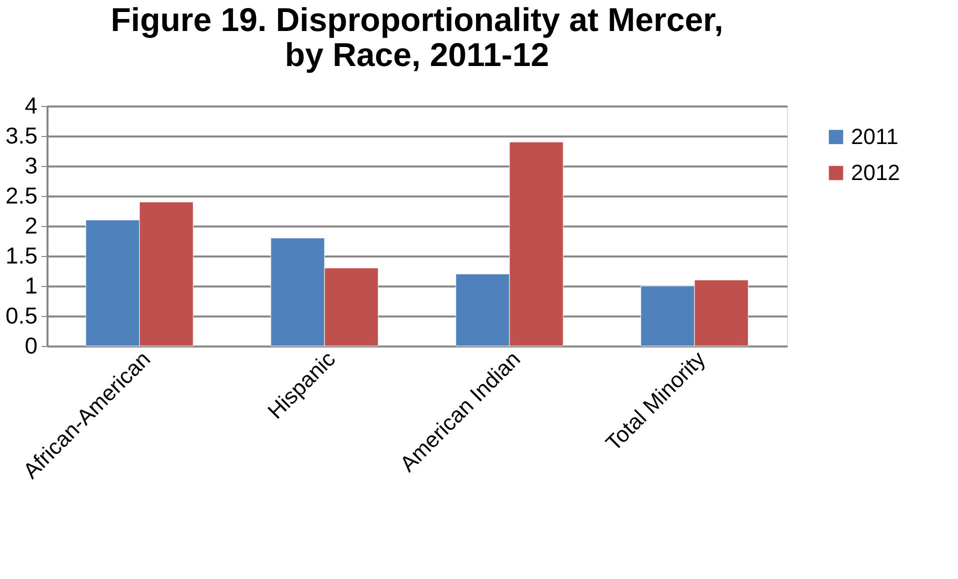  Describe the element at coordinates (22, 315) in the screenshot. I see `y-tick-label: 0.5` at that location.